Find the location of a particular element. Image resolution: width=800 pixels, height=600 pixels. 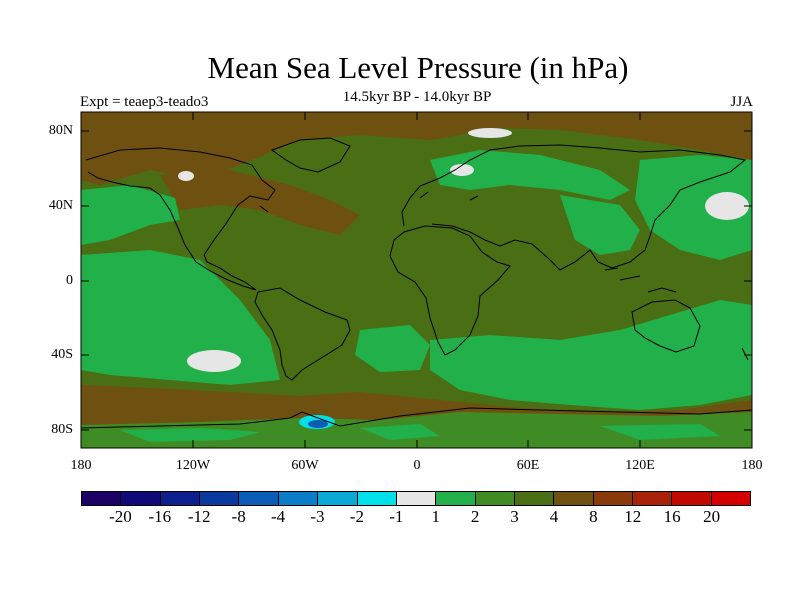

season-label: JJA is located at coordinates (741, 102).